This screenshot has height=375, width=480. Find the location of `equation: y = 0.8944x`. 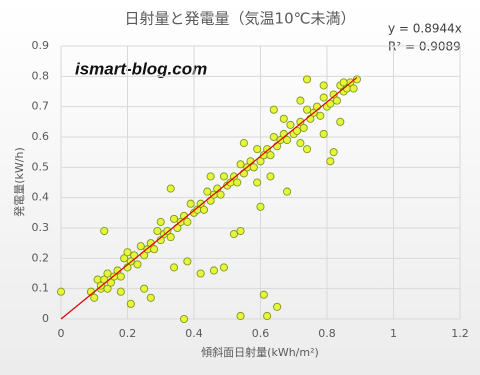

equation: y = 0.8944x is located at coordinates (425, 29).